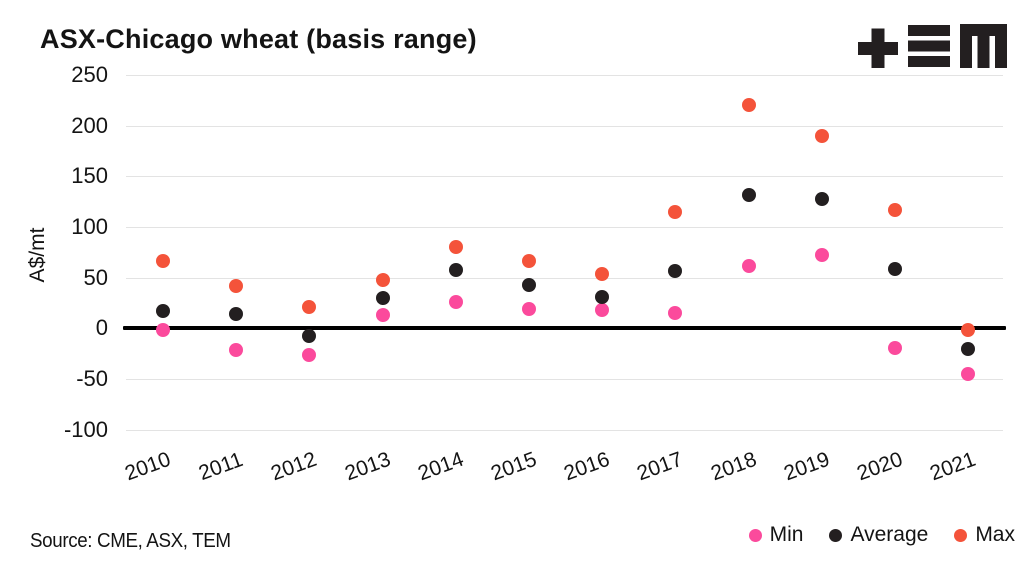 This screenshot has width=1024, height=567. Describe the element at coordinates (836, 535) in the screenshot. I see `legend-dot-average` at that location.